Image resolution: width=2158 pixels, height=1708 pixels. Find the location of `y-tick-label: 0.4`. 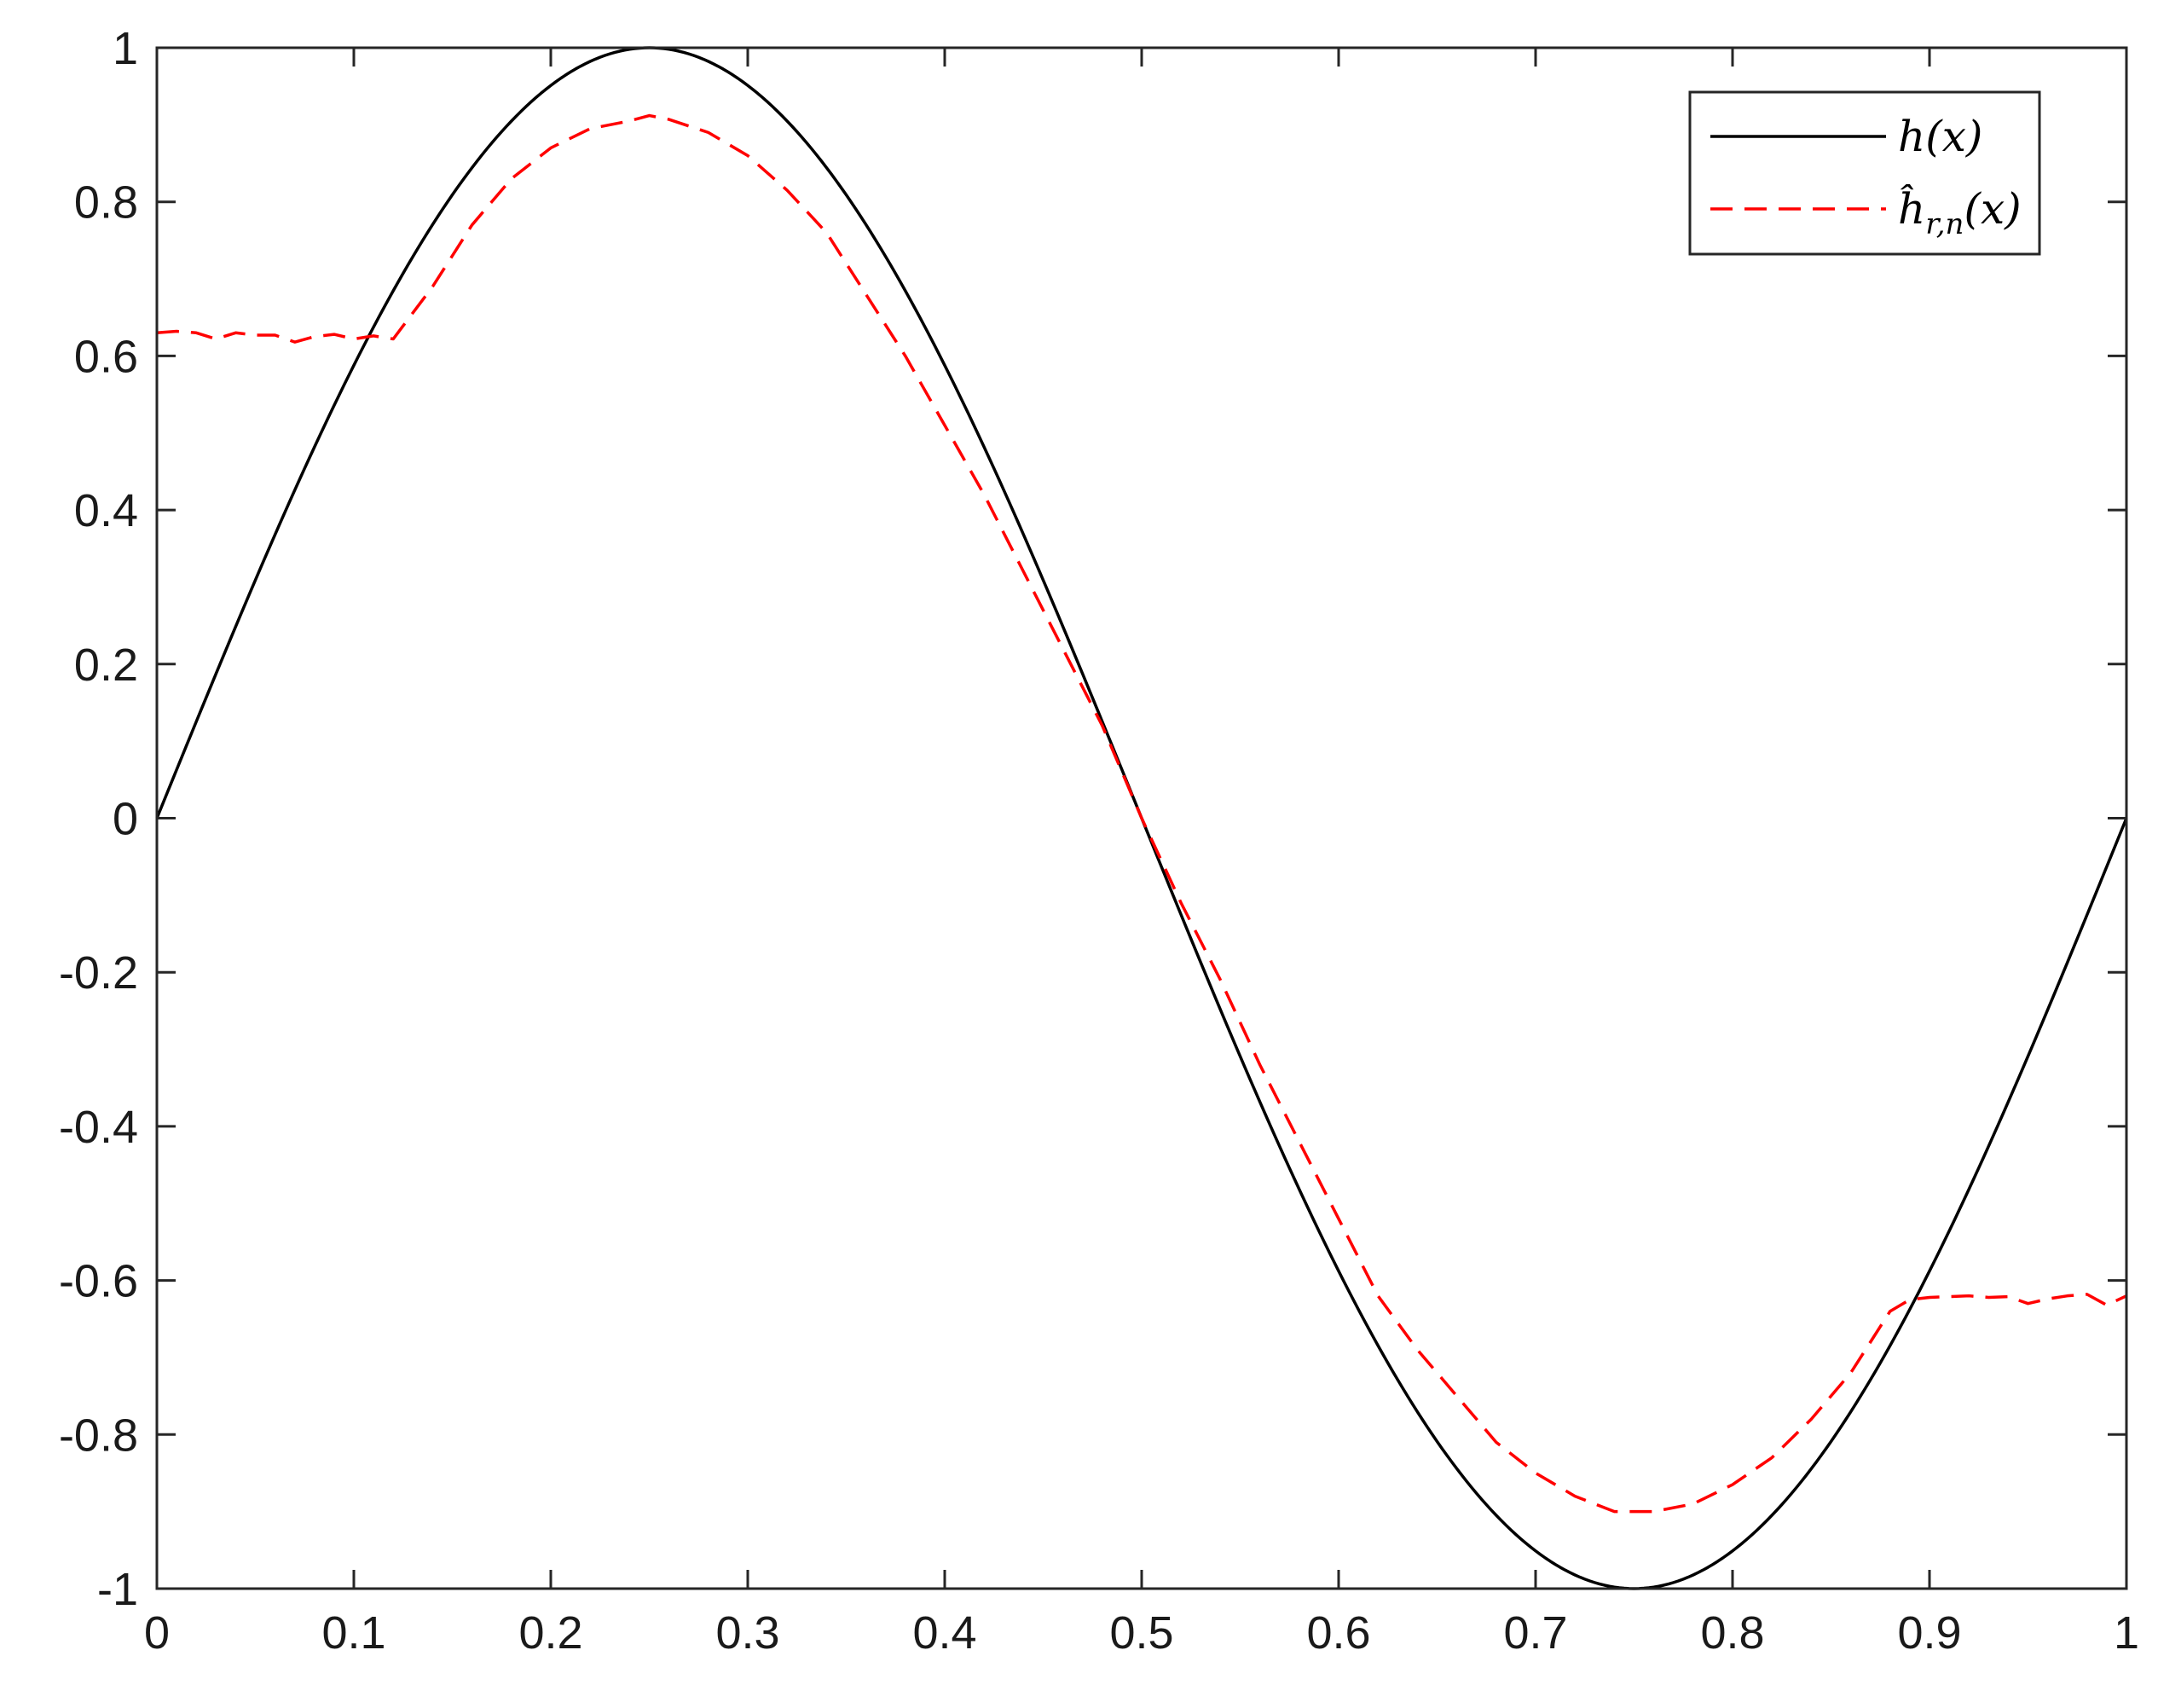

y-tick-label: 0.4 is located at coordinates (106, 510).